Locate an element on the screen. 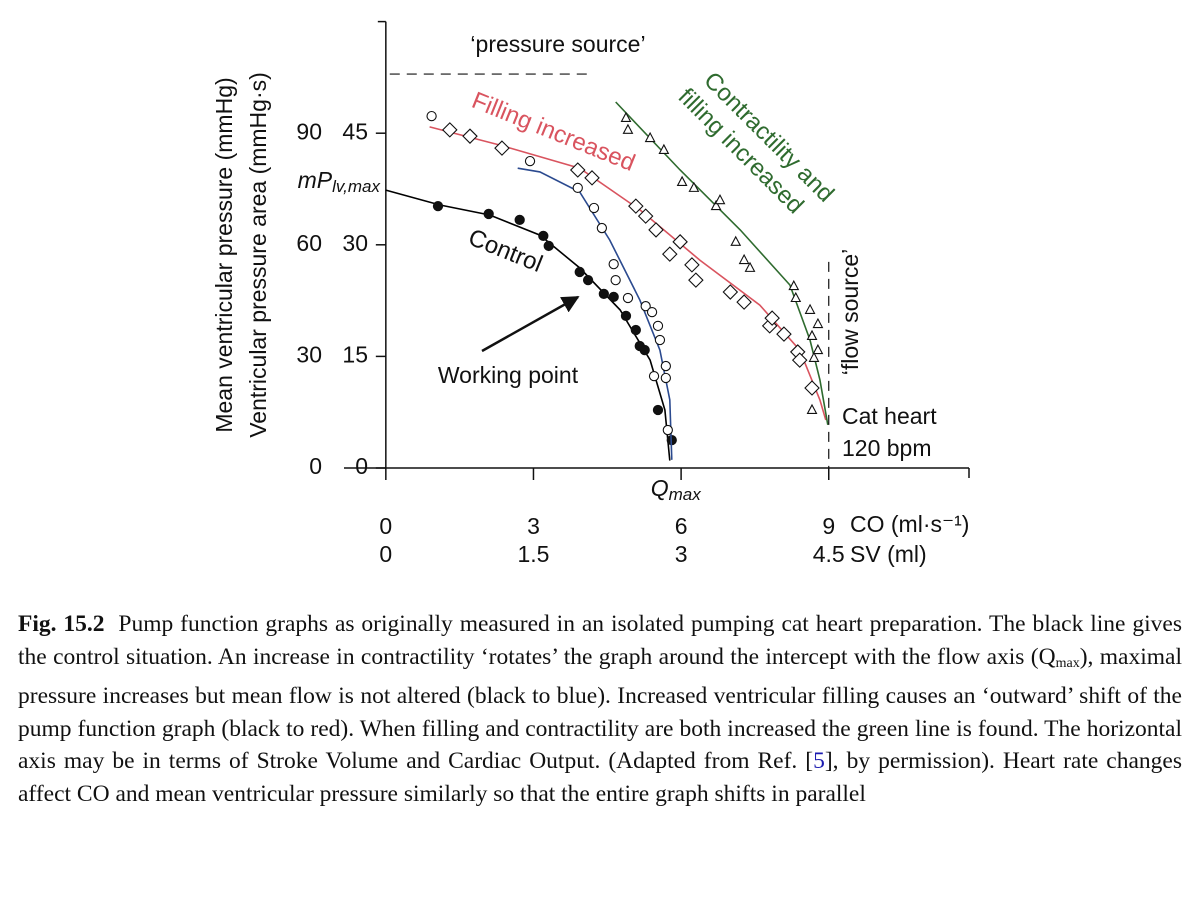 The width and height of the screenshot is (1198, 900). qmax-sub: max is located at coordinates (685, 494).